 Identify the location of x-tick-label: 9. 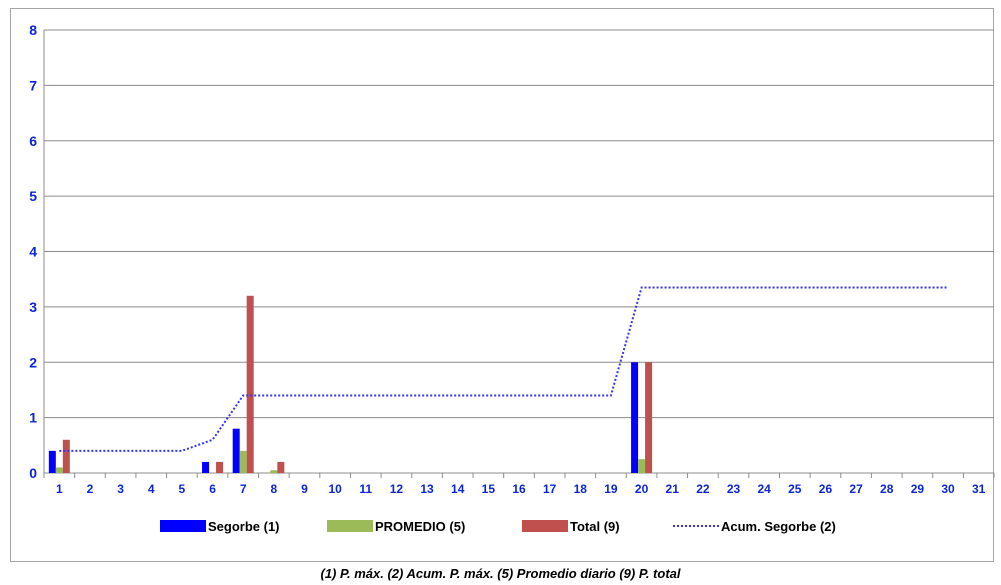
(304, 489).